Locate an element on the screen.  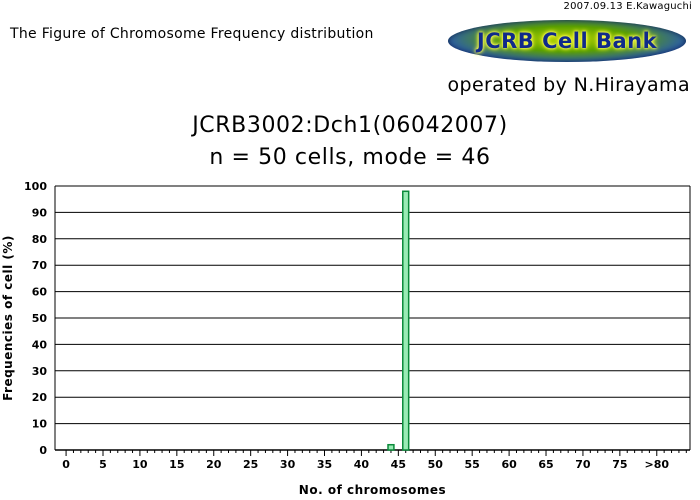
jcrb-logo: JCRB Cell Bank is located at coordinates (567, 41).